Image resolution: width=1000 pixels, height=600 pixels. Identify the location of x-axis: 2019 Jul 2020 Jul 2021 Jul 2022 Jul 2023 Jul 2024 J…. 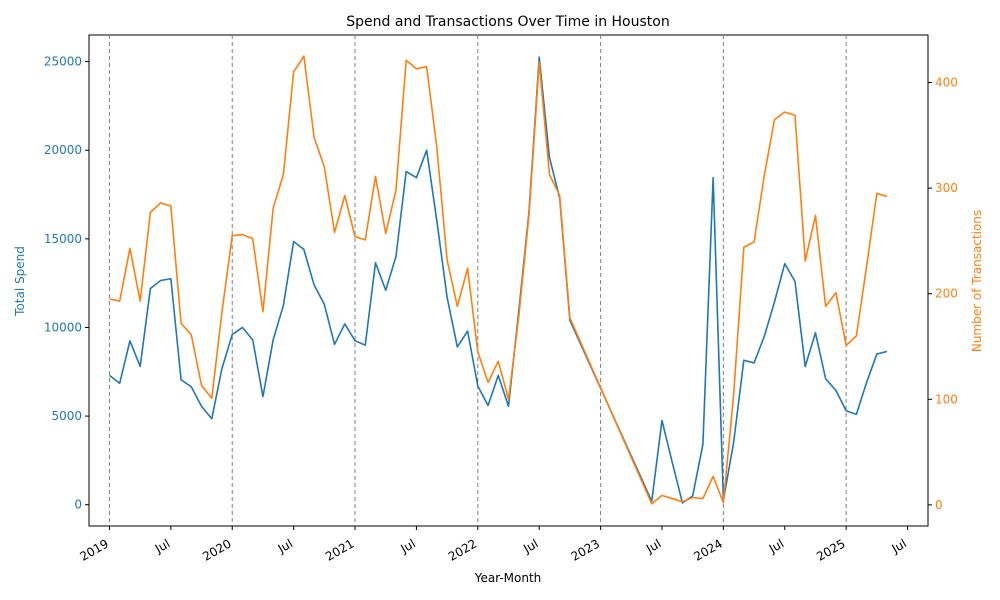
(493, 545).